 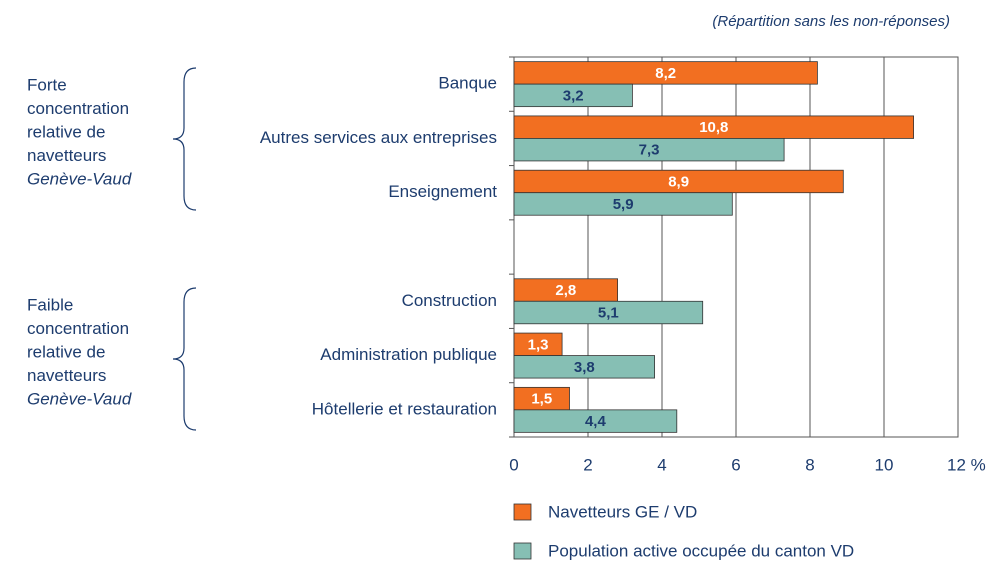 I want to click on value-label: 8,2, so click(x=665, y=73).